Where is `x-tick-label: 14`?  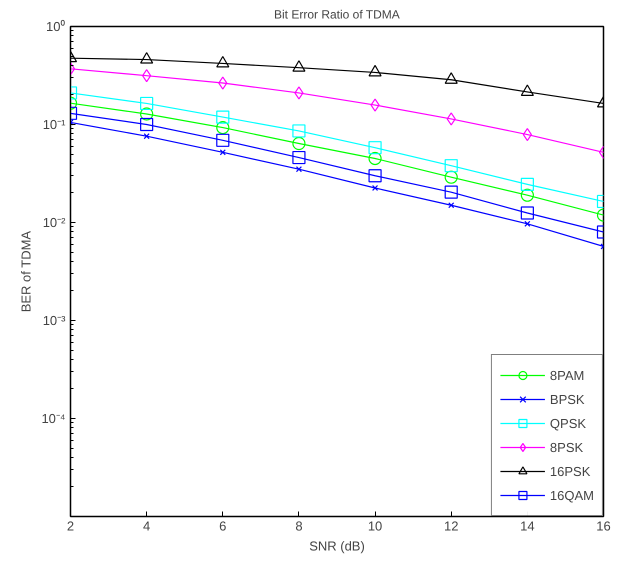
x-tick-label: 14 is located at coordinates (527, 526).